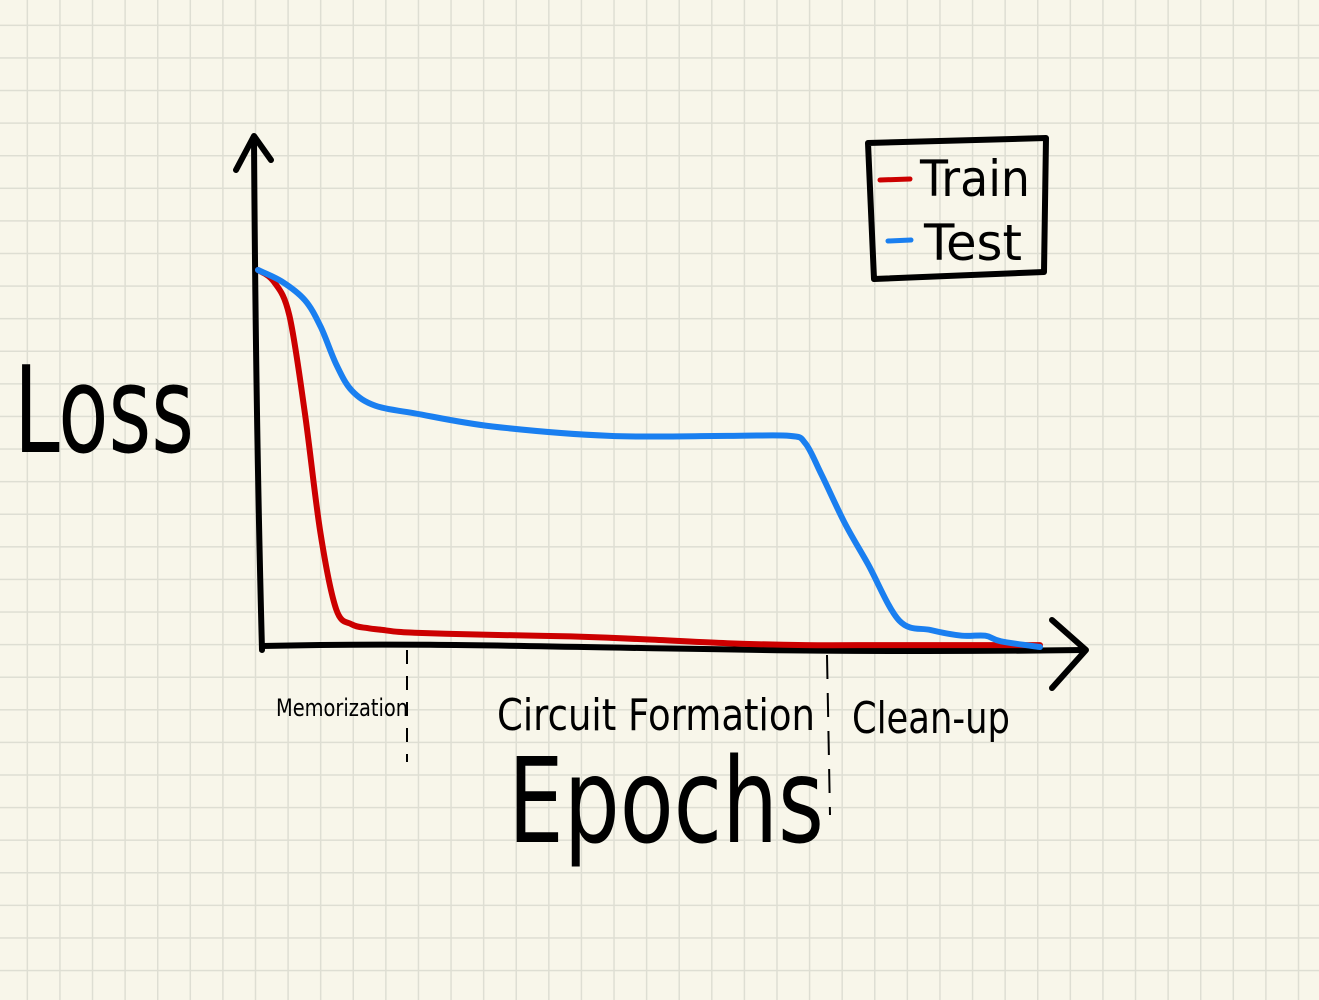  I want to click on legend-label-train: Train, so click(974, 179).